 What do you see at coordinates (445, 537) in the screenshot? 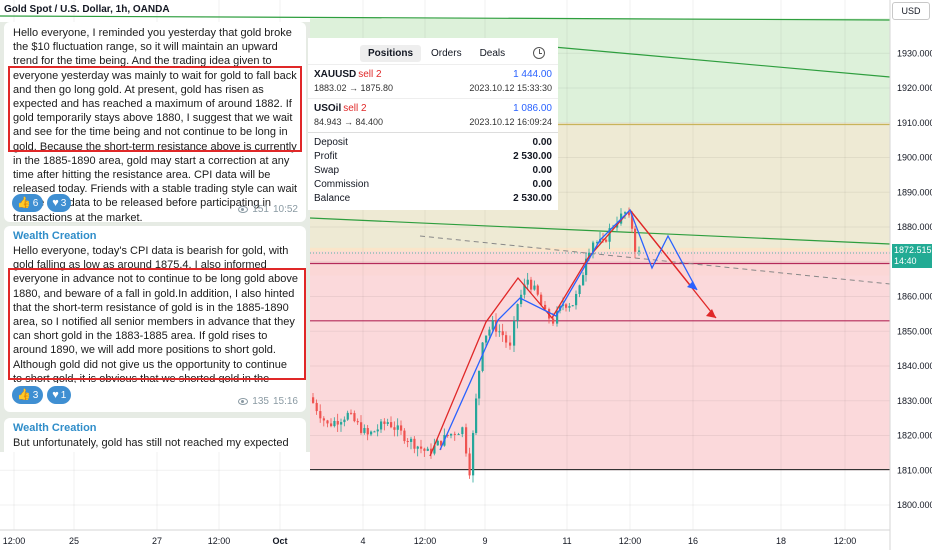
I see `time-axis: 12:00 25 27 12:00 Oct 4 12:00 9 11 12:00 16 18 12:00` at bounding box center [445, 537].